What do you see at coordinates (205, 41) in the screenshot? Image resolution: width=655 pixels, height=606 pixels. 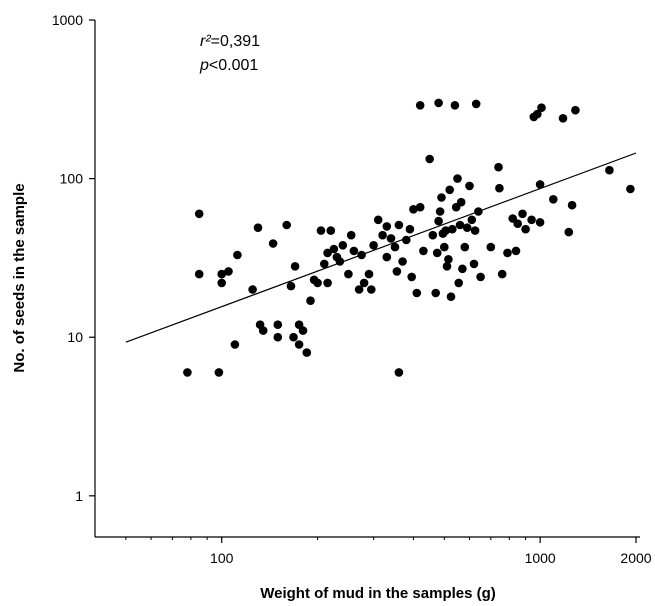 I see `r-squared-symbol: r²` at bounding box center [205, 41].